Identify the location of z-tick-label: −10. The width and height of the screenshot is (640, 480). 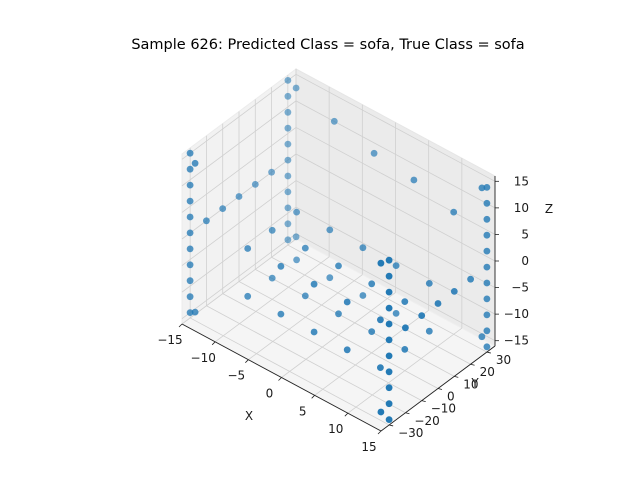
(516, 314).